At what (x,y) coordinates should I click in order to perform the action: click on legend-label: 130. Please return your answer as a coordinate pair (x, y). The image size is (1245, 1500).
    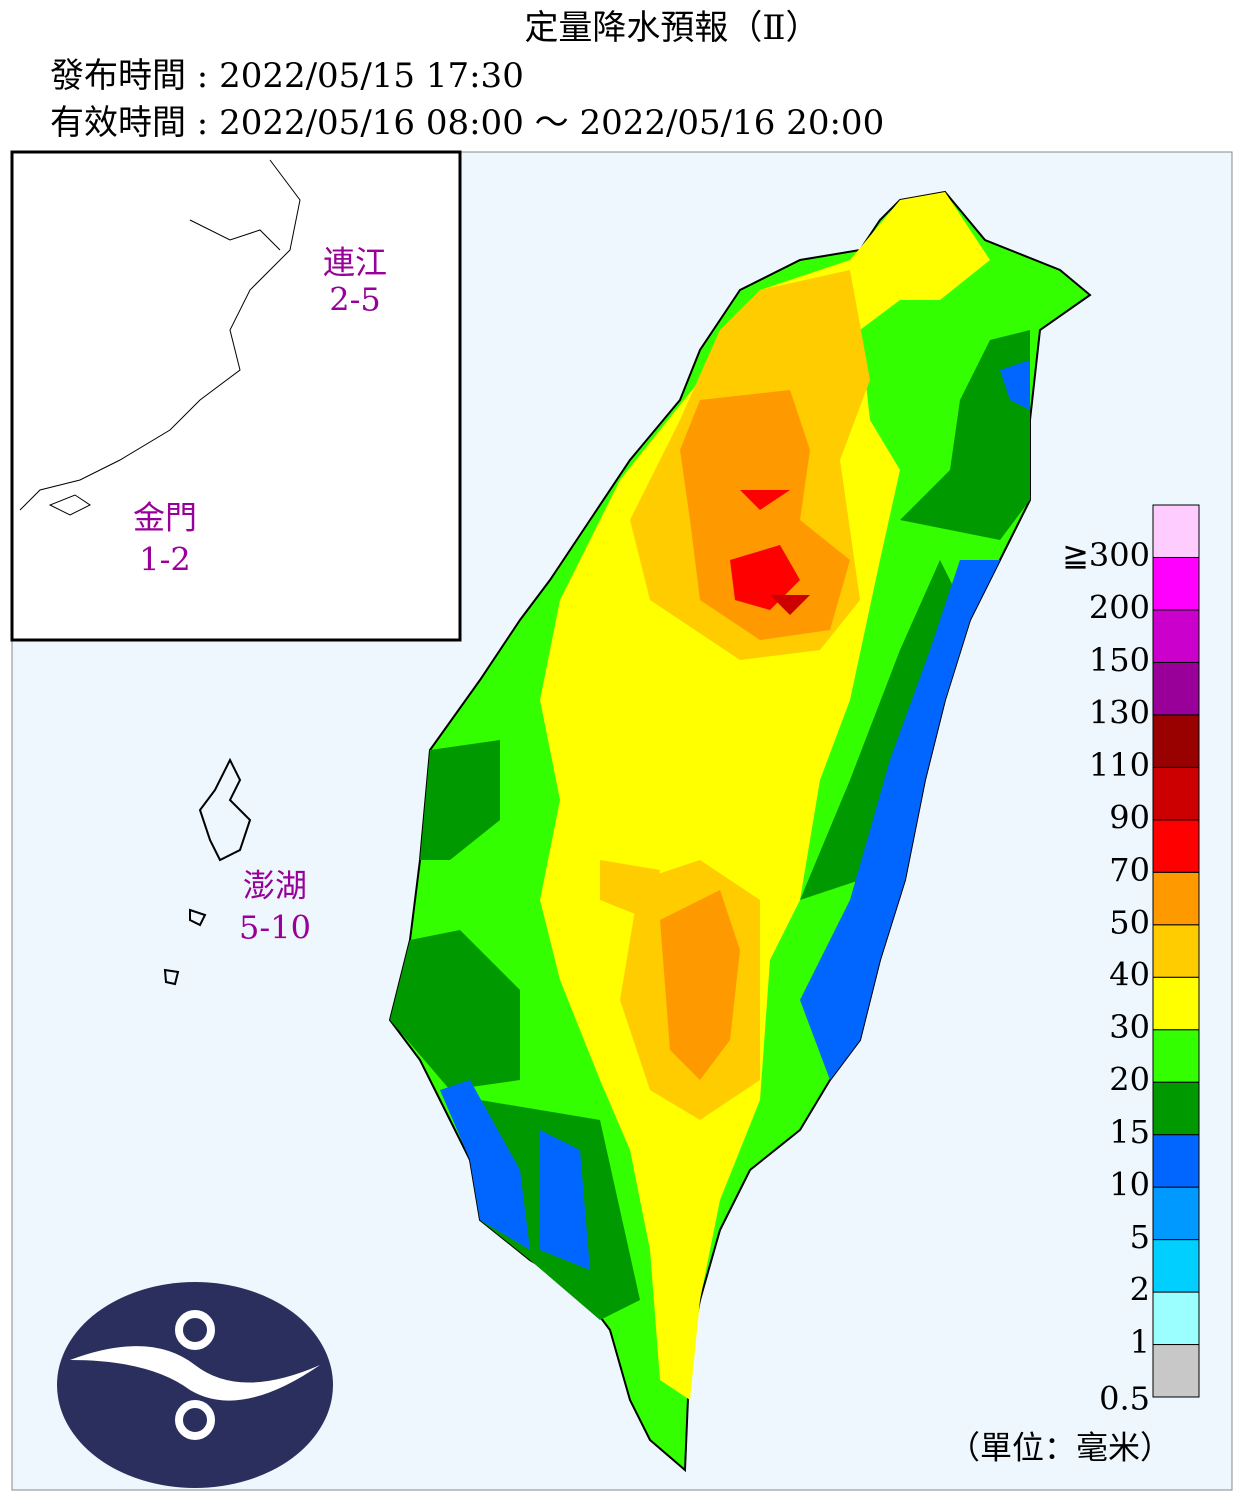
    Looking at the image, I should click on (1119, 712).